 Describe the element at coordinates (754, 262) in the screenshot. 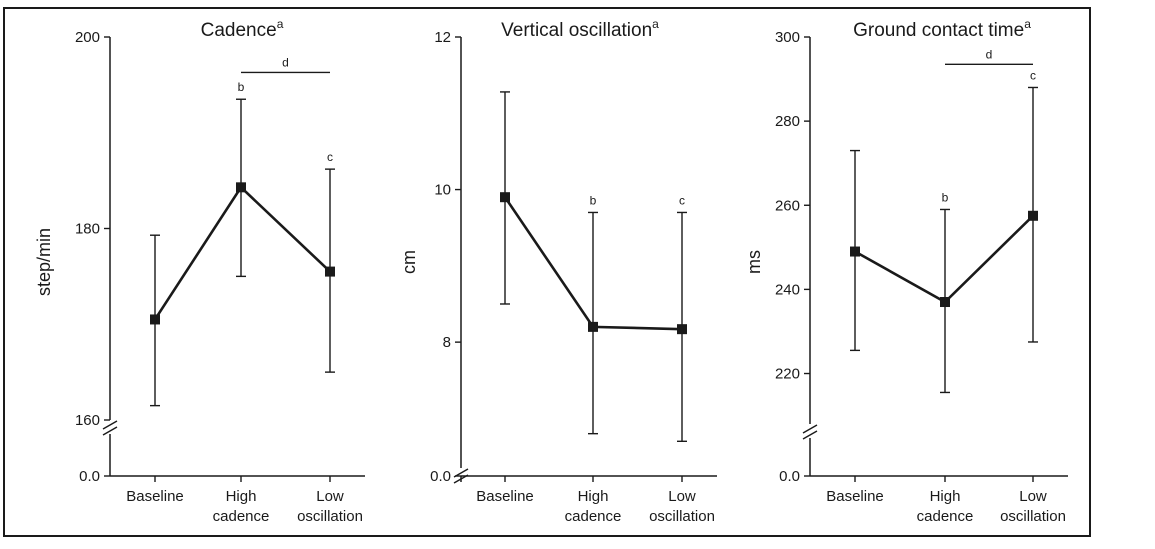

I see `y-axis-label: ms` at that location.